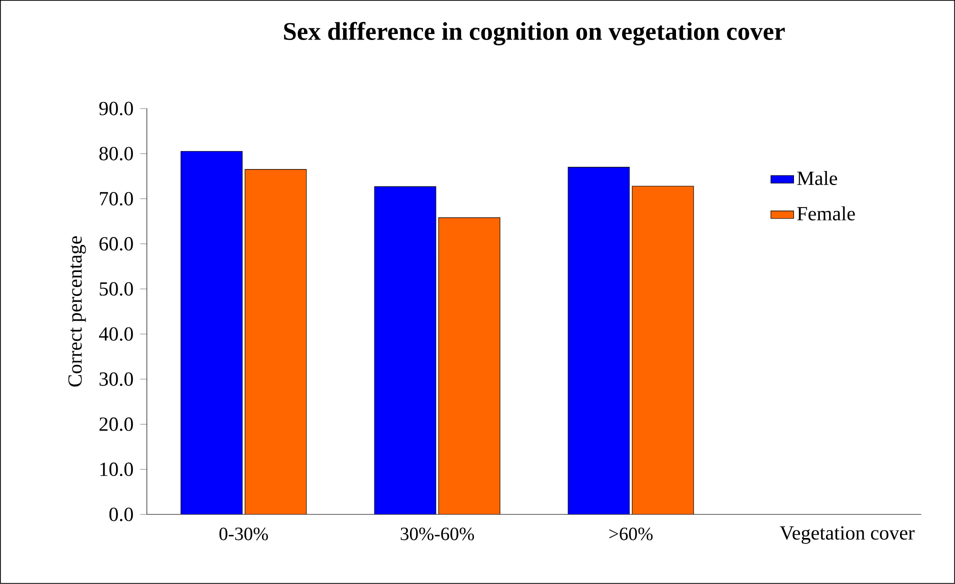  I want to click on legend-label: Male, so click(817, 178).